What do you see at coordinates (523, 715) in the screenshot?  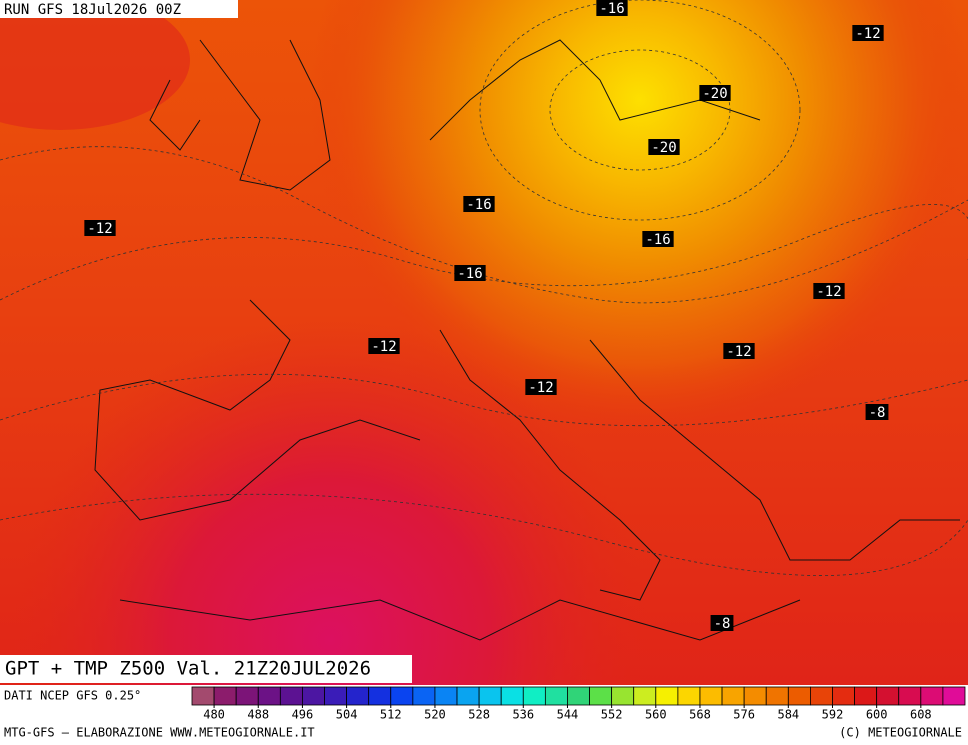 I see `colorbar-tick-label: 536` at bounding box center [523, 715].